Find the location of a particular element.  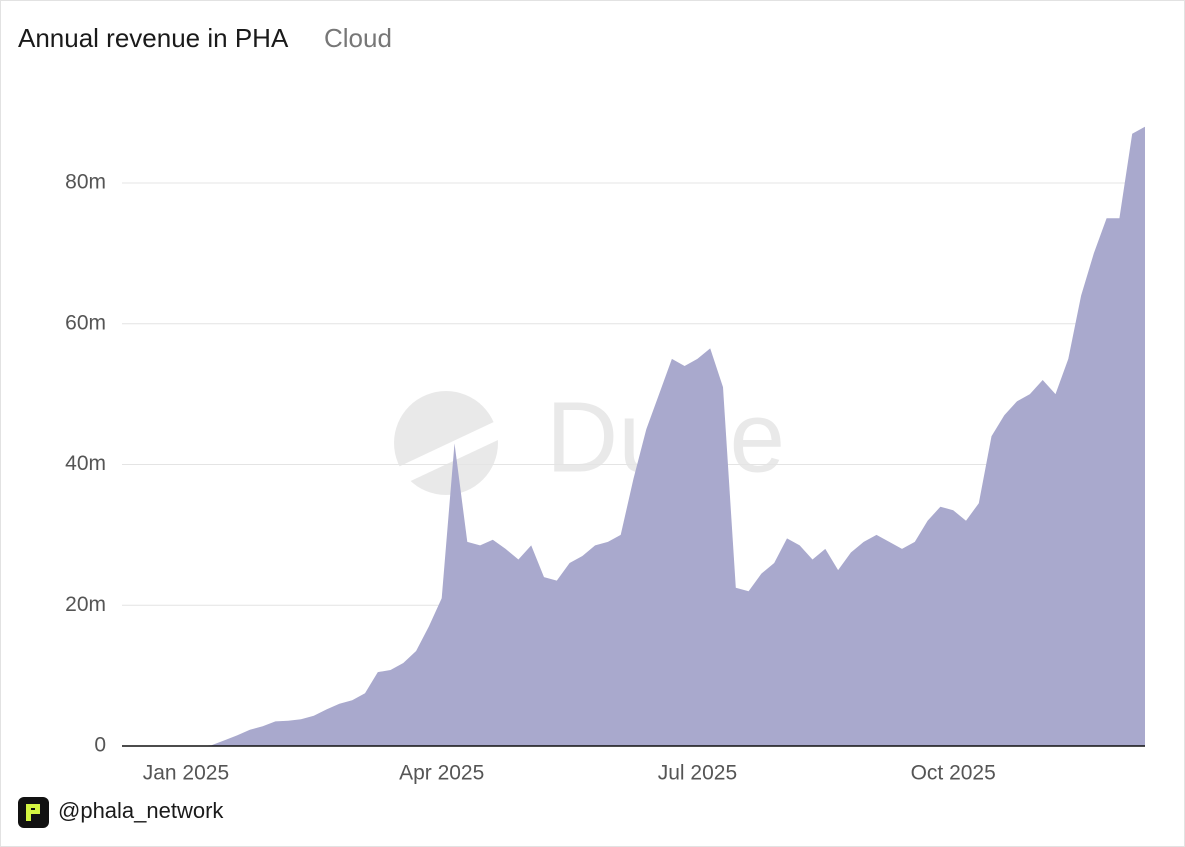

y-tick-label: 20m is located at coordinates (85, 604).